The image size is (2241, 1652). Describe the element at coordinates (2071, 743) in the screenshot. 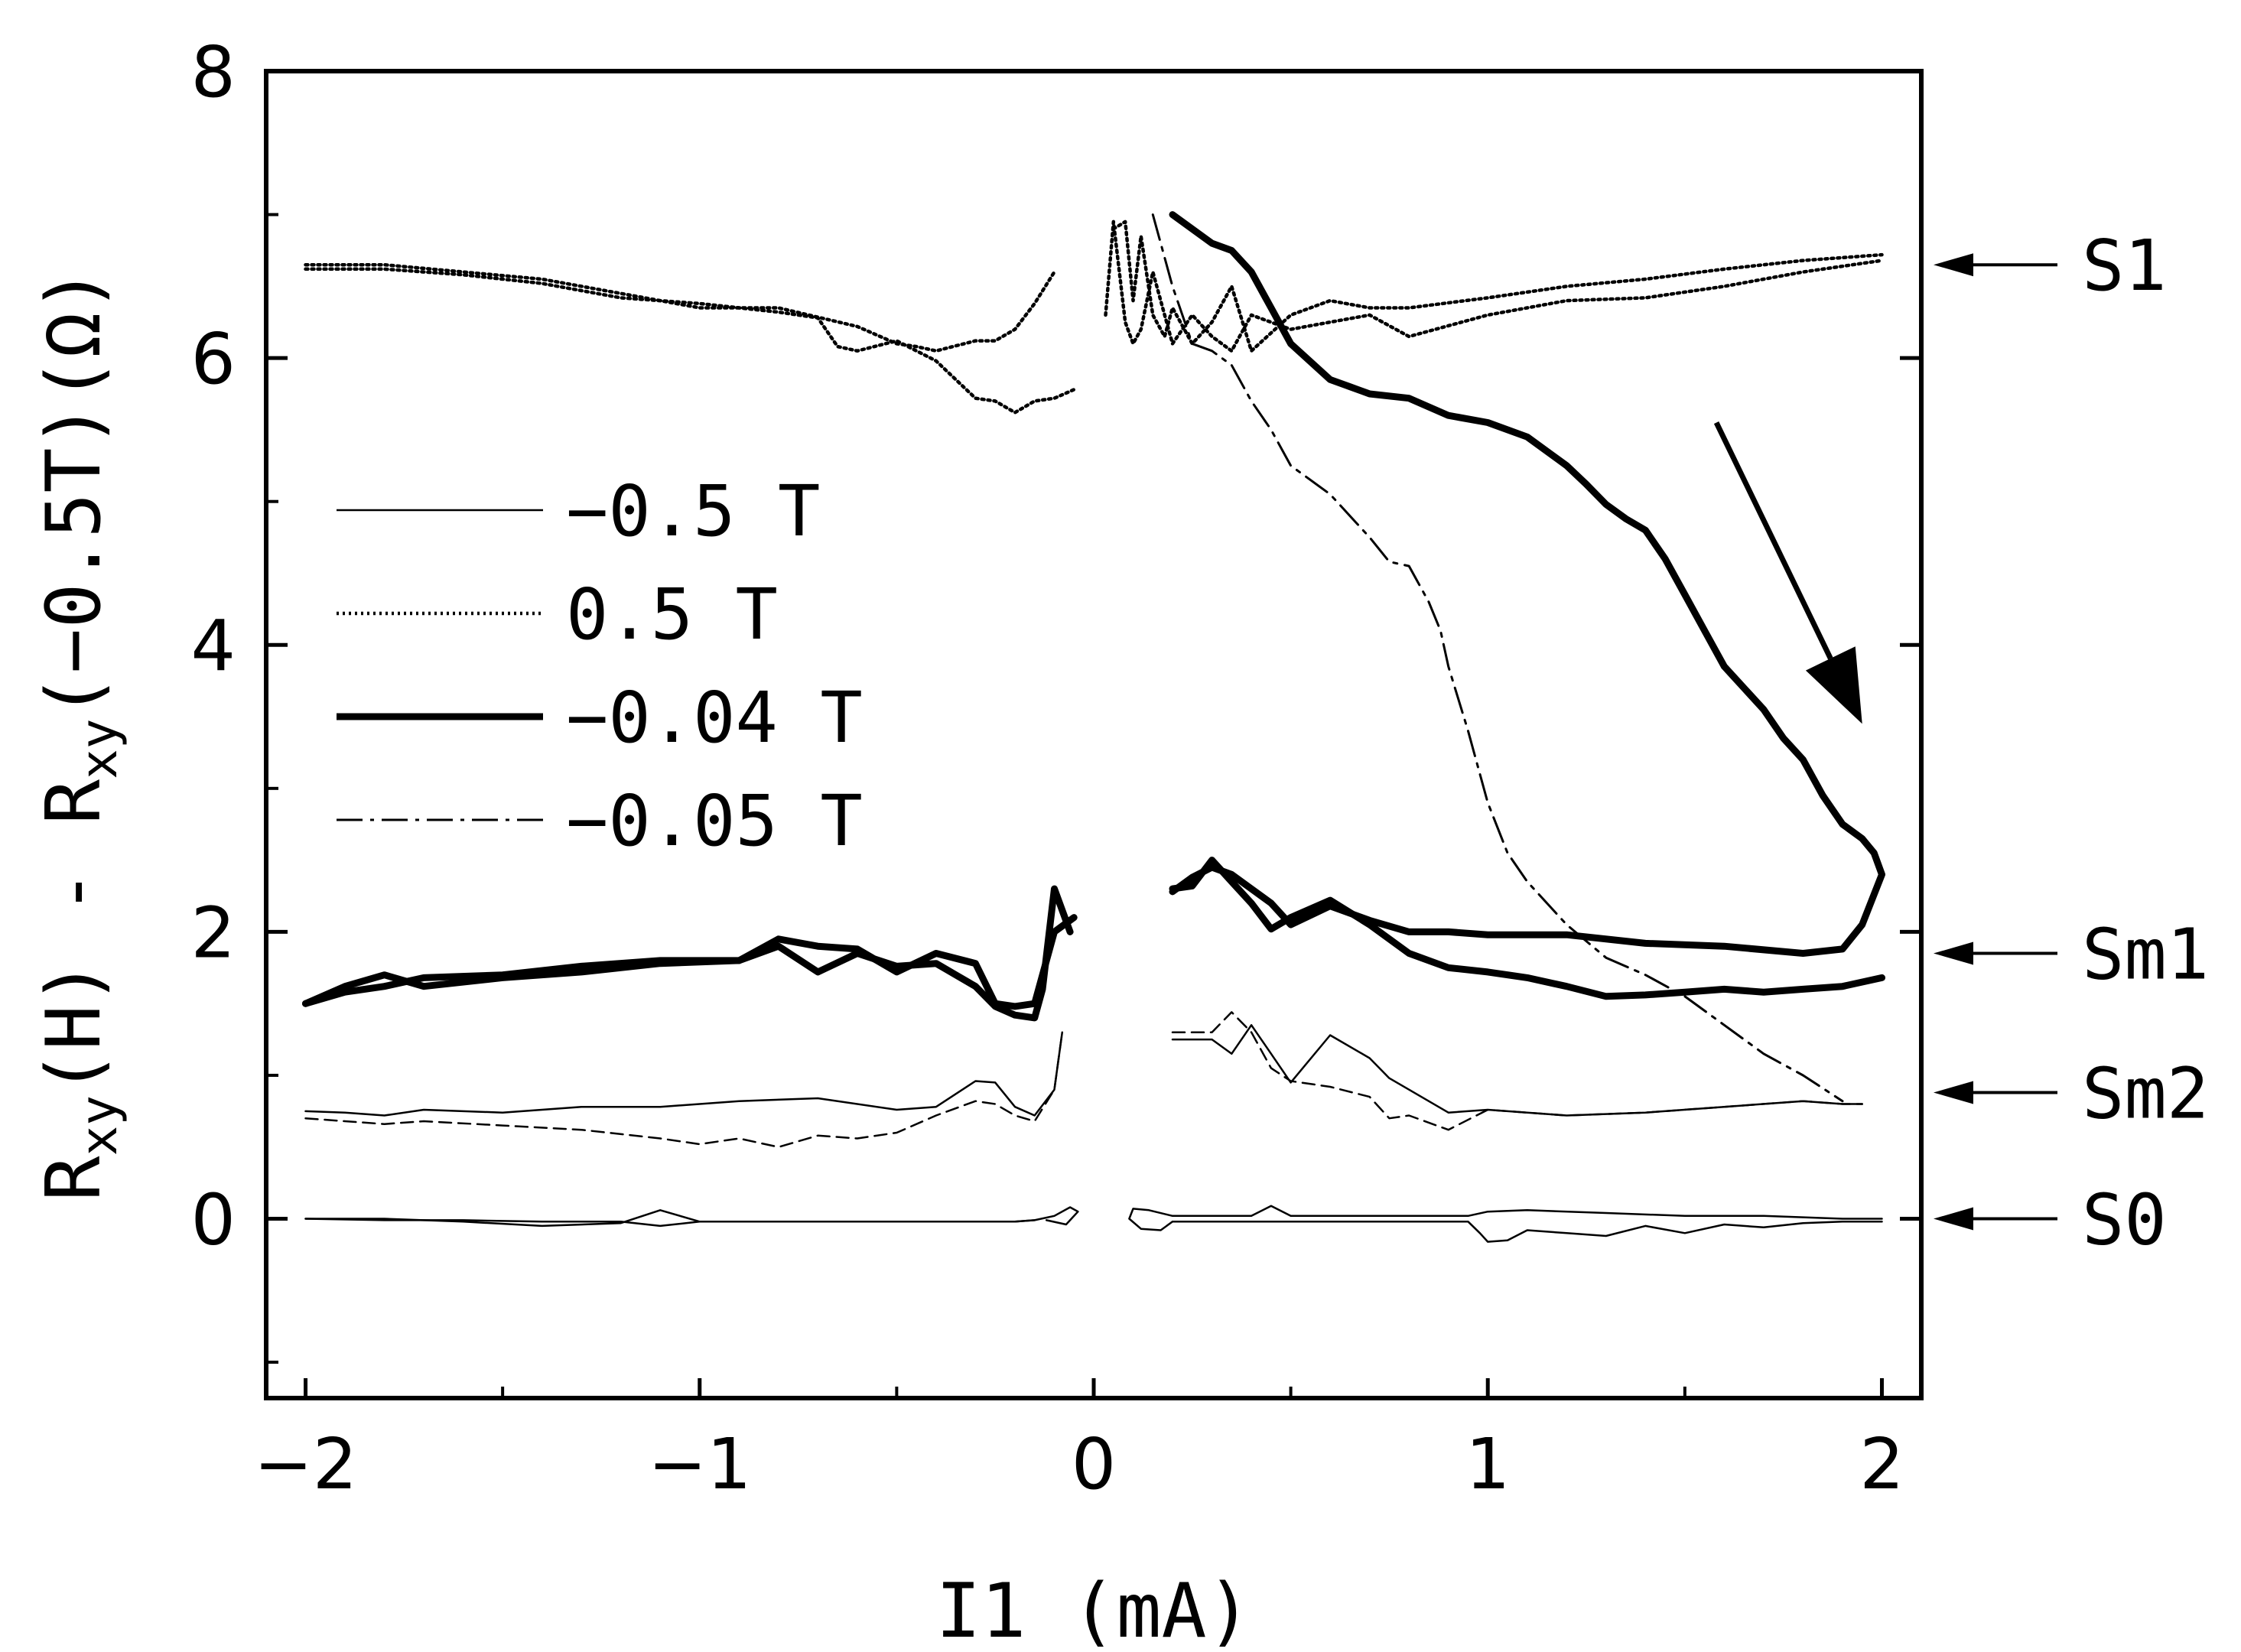

I see `state-labels: S1 Sm1 Sm2 S0` at that location.